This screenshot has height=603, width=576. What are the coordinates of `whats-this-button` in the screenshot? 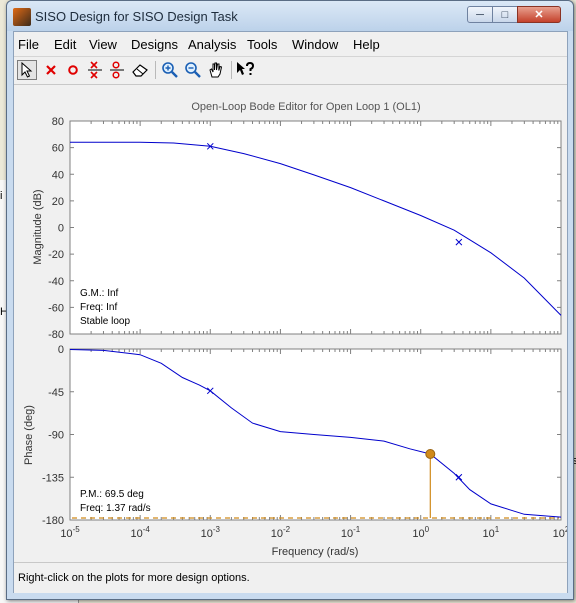 It's located at (246, 70).